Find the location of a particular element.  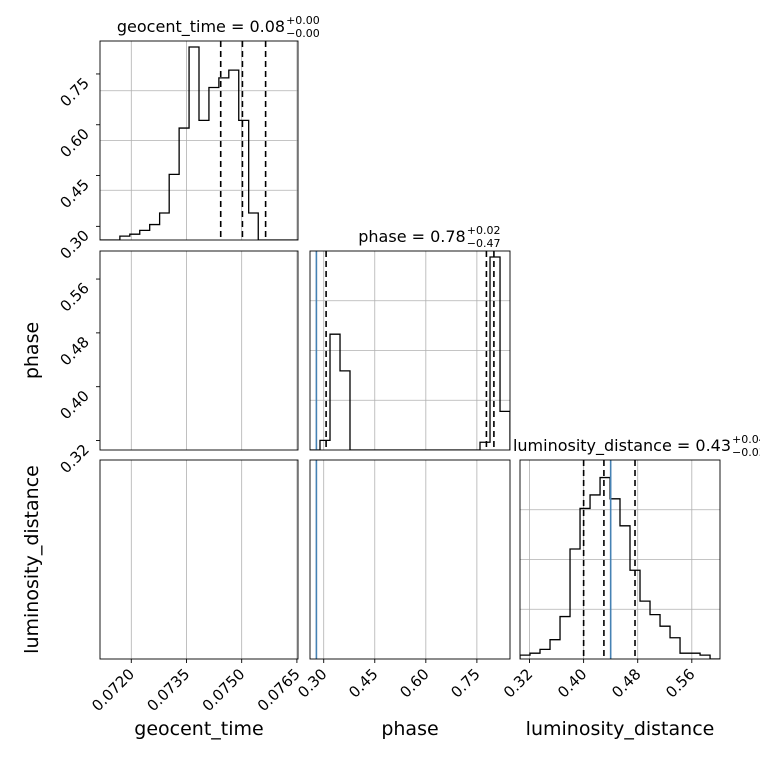

title-label: phase is located at coordinates (382, 236).